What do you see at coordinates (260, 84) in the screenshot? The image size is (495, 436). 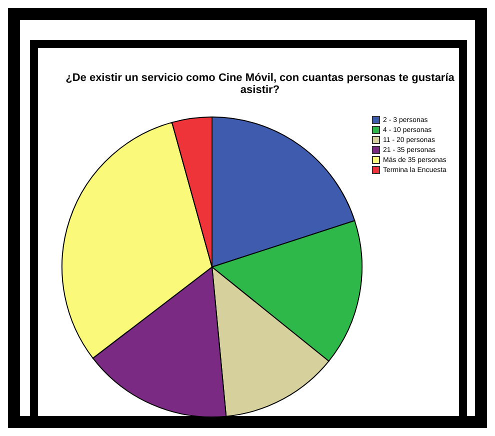 I see `chart-title: ¿De existir un servicio como Cine Móvil, con cuantas personas te gustaría asistir?` at bounding box center [260, 84].